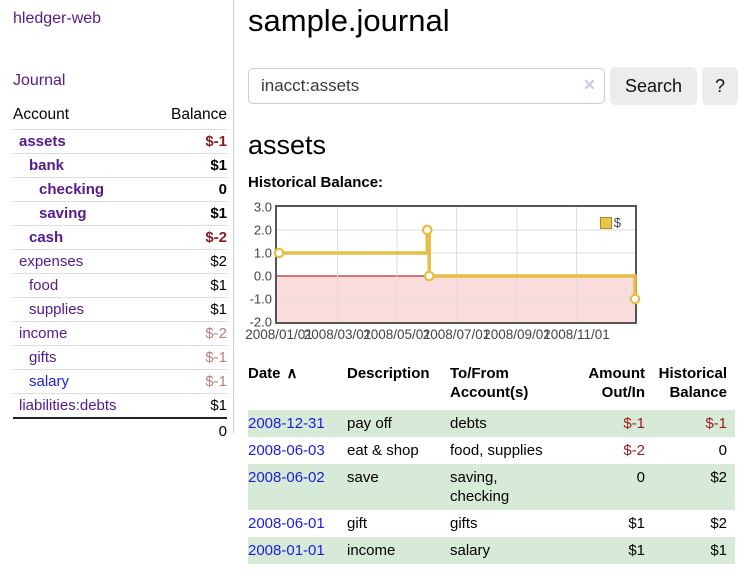 The width and height of the screenshot is (742, 582). Describe the element at coordinates (589, 86) in the screenshot. I see `clear-search-icon: ×` at that location.